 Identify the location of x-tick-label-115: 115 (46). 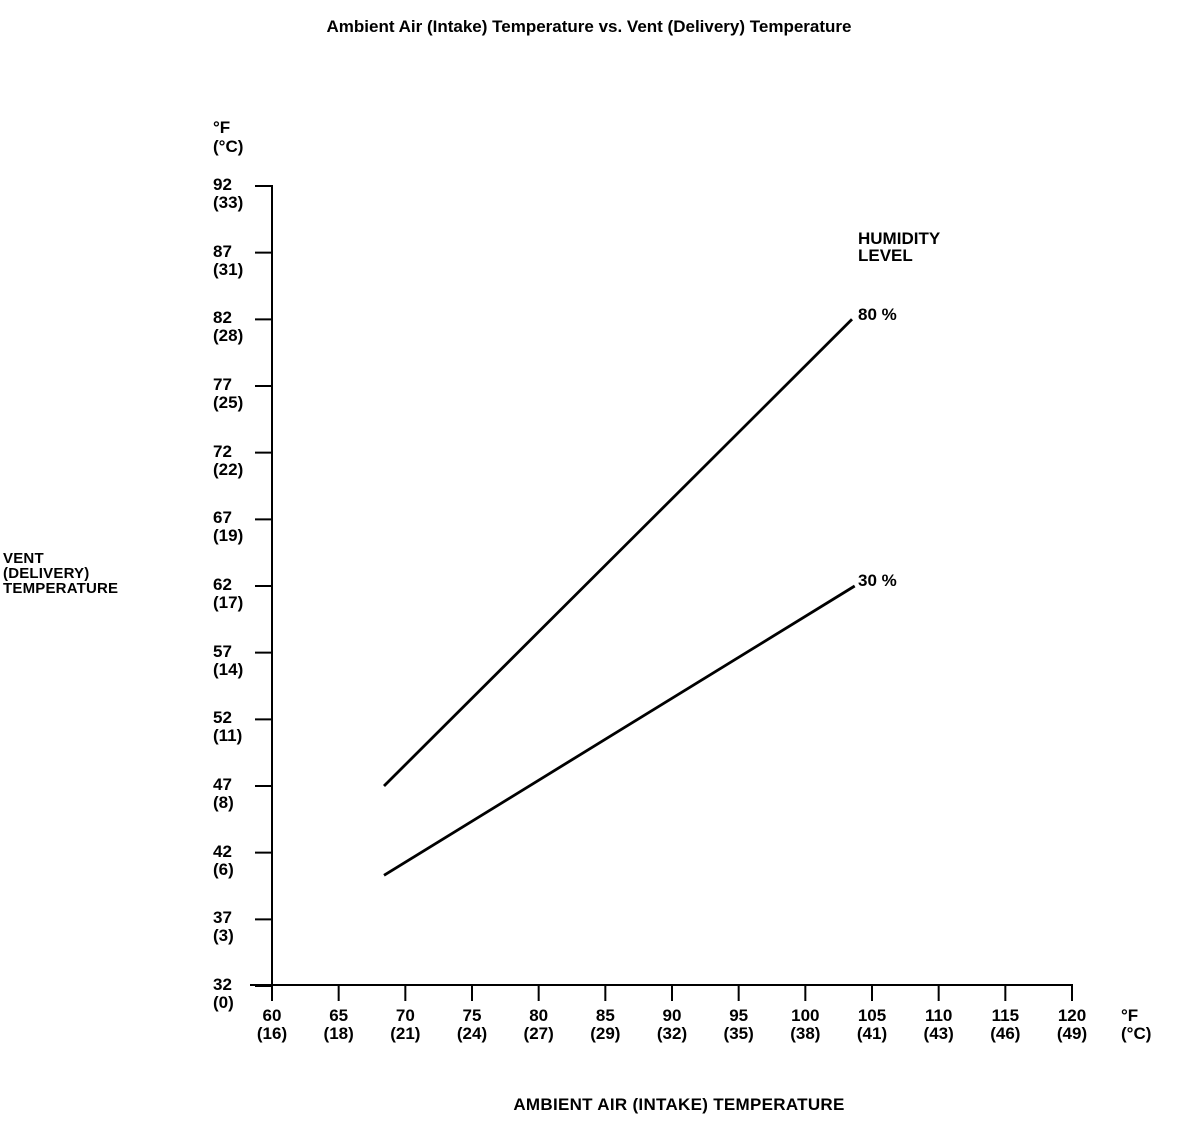
(1005, 1024).